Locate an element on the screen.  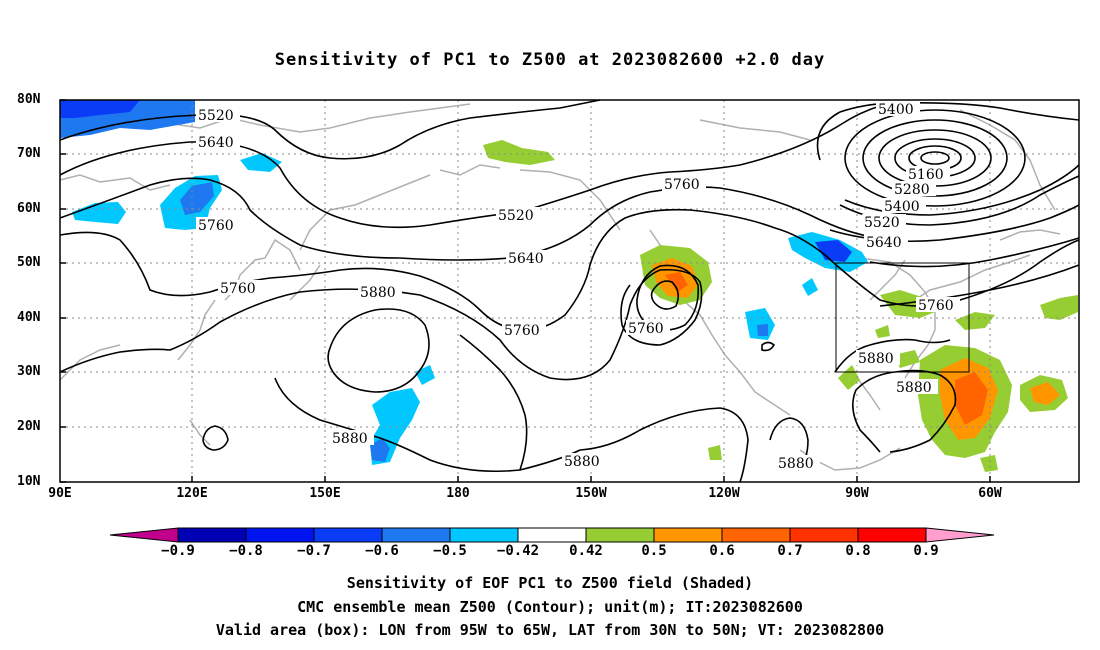
lon-label: 60W is located at coordinates (990, 493).